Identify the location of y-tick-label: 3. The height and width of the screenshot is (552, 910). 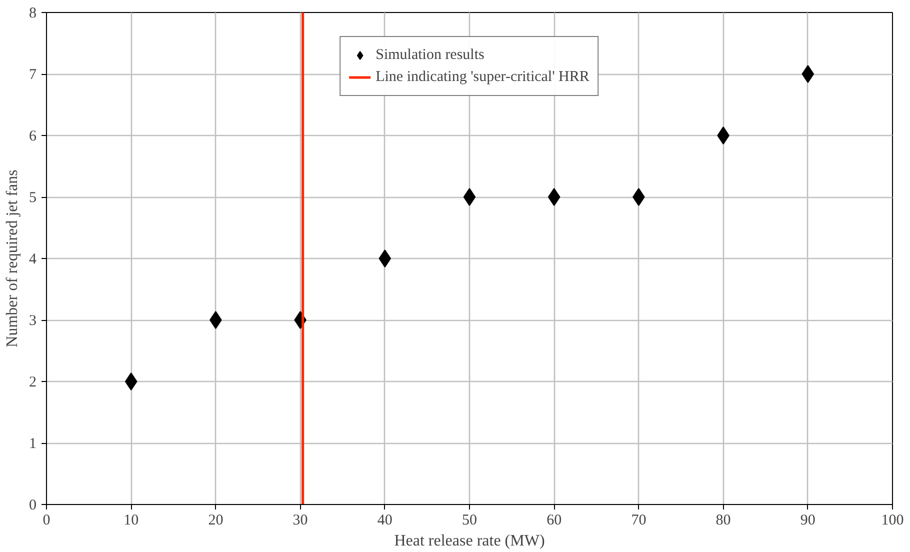
(32, 321).